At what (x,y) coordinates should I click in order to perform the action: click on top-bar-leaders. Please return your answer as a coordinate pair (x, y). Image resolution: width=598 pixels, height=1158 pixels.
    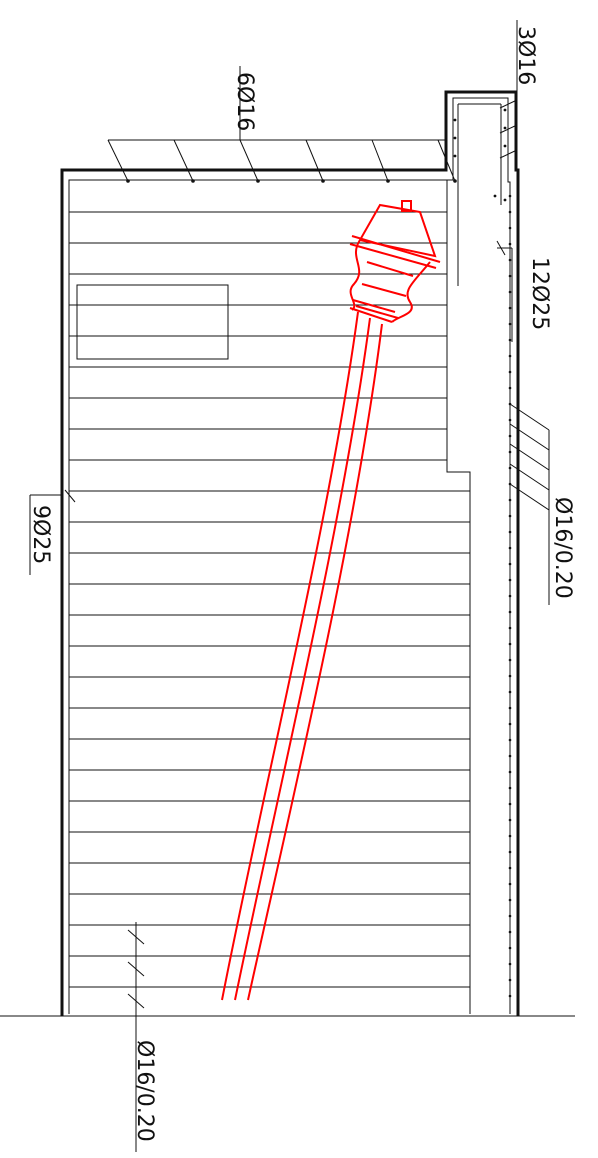
    Looking at the image, I should click on (281, 124).